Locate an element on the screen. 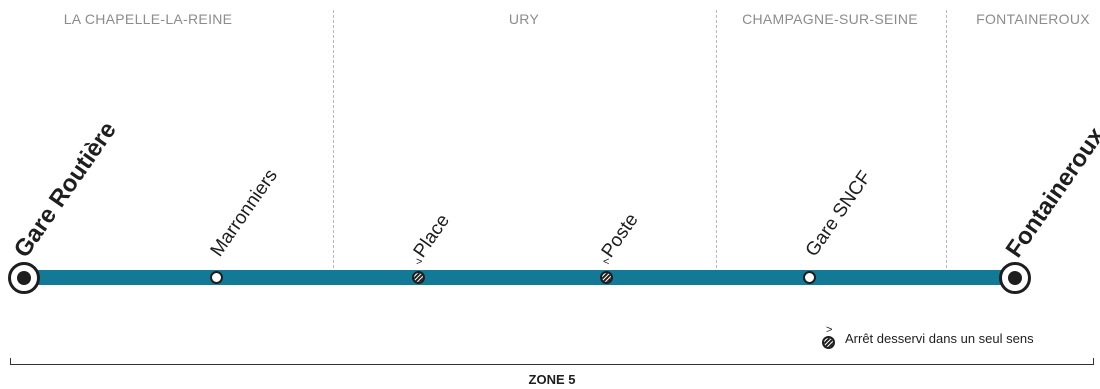  legend-one-way-icon: > is located at coordinates (830, 338).